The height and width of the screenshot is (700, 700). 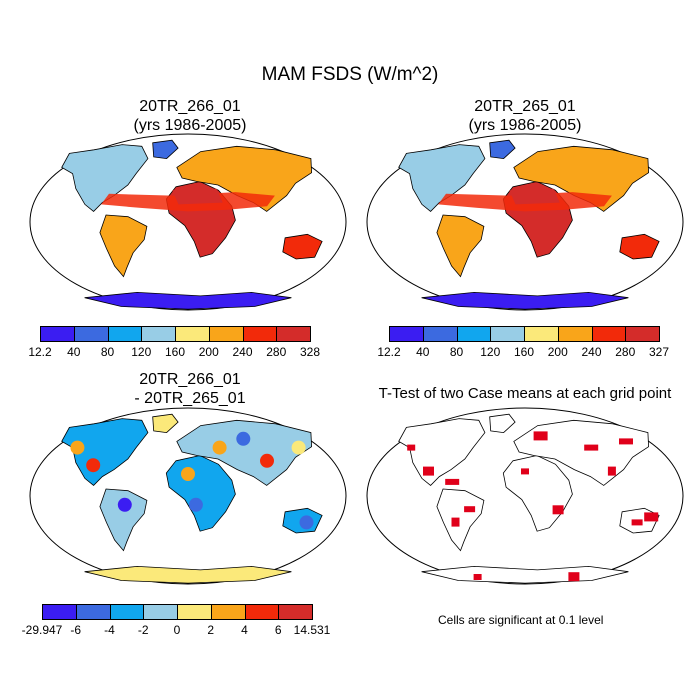 I want to click on panel-1-title-line1: 20TR_266_01, so click(x=190, y=106).